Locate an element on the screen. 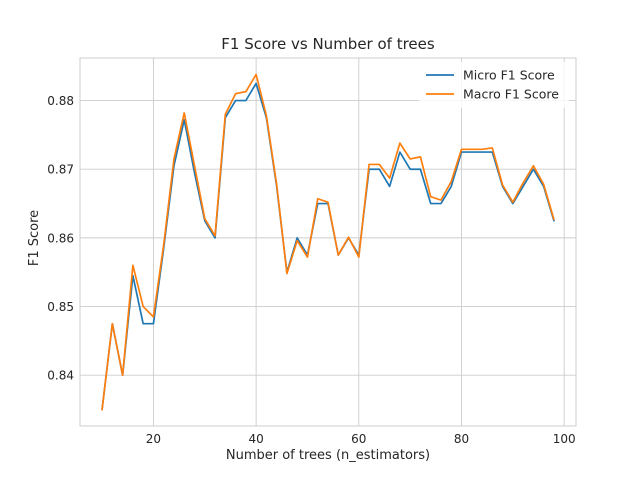 Image resolution: width=640 pixels, height=484 pixels. x-tick-label: 80 is located at coordinates (461, 439).